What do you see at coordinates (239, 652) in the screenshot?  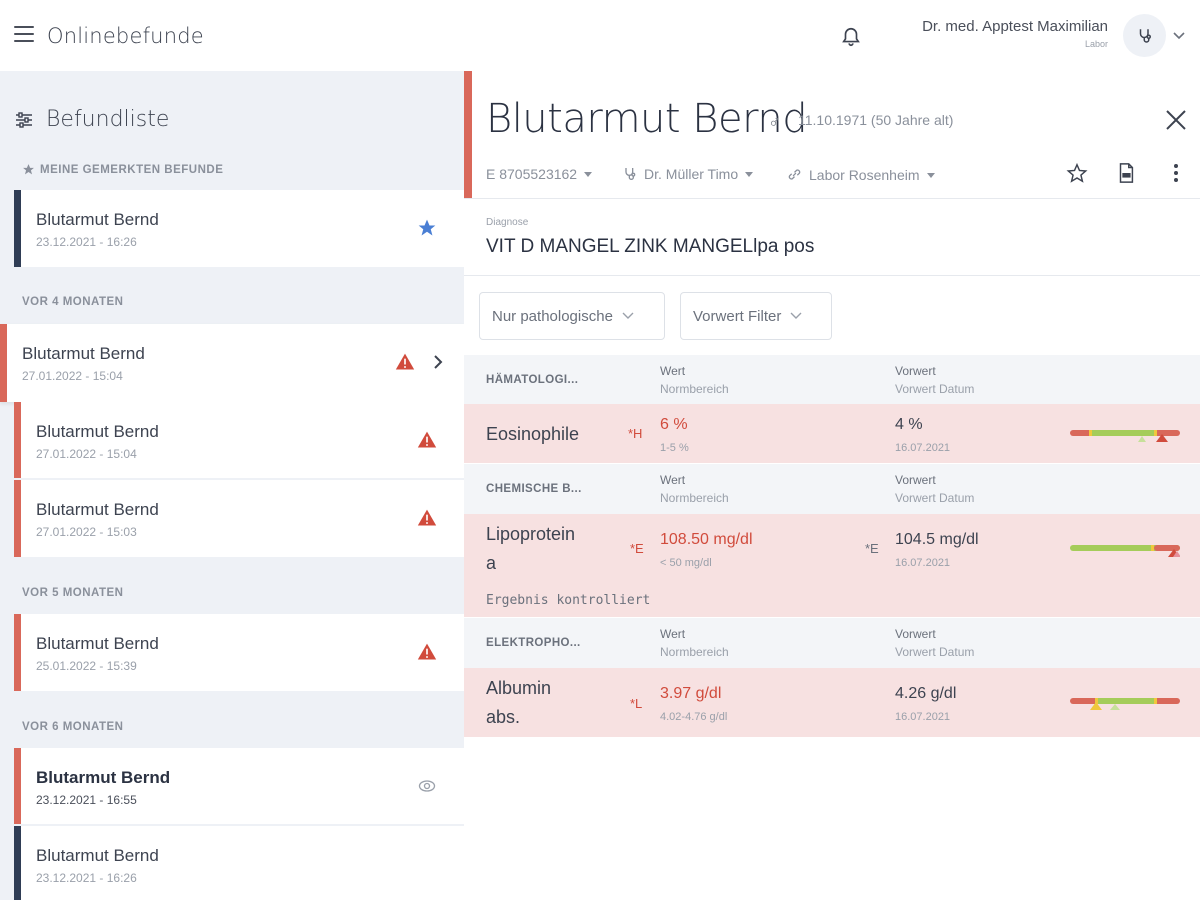 I see `list-item: Blutarmut Bernd 25.01.2022 - 15:39` at bounding box center [239, 652].